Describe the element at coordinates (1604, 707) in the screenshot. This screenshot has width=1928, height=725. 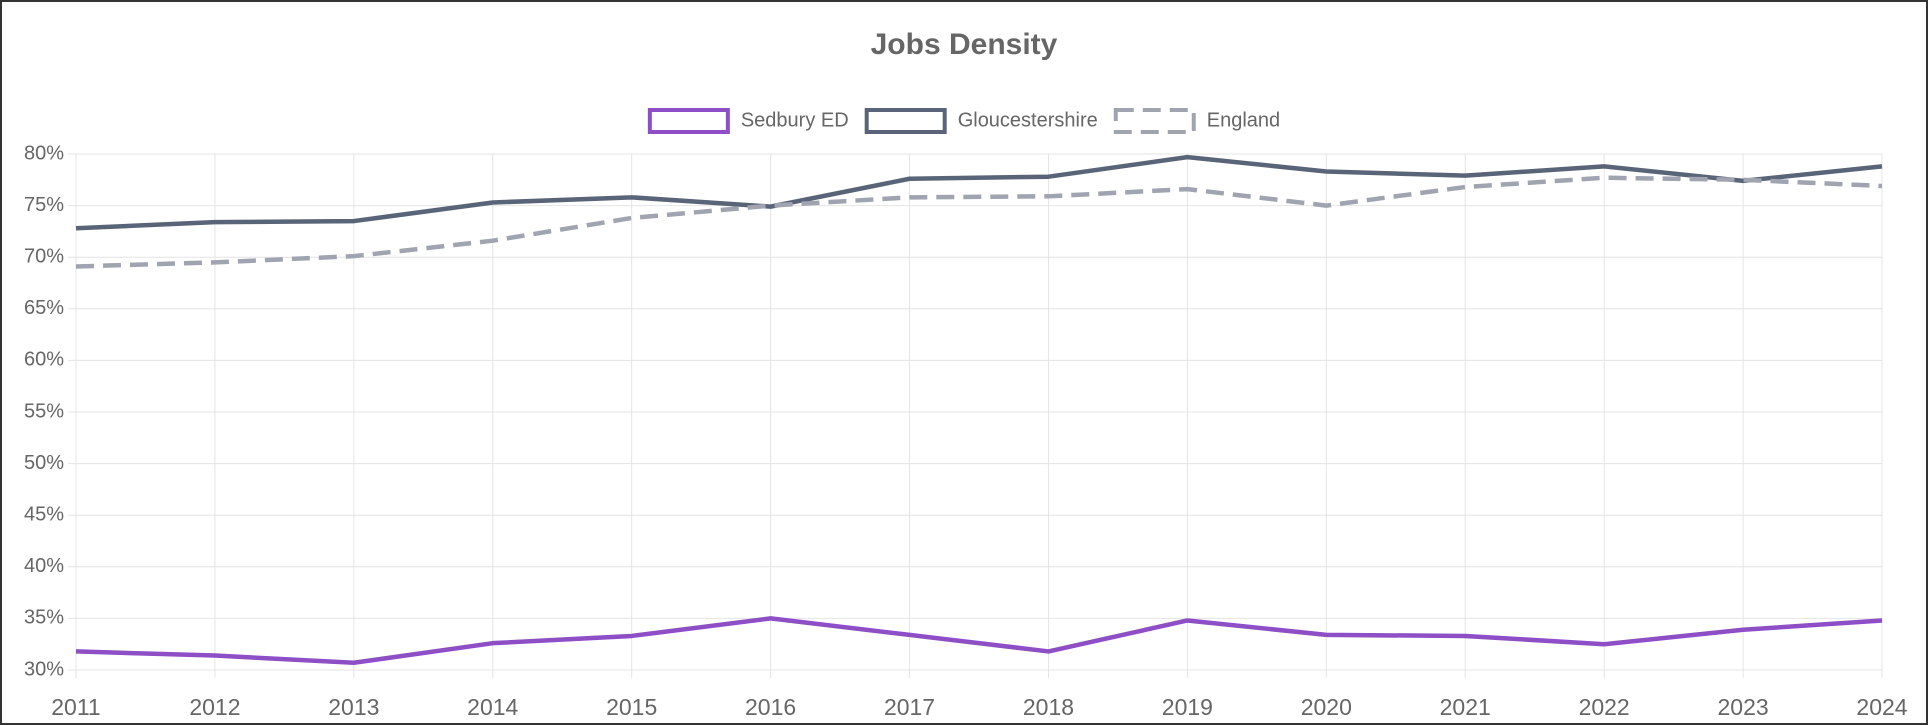
I see `x-tick-label: 2022` at that location.